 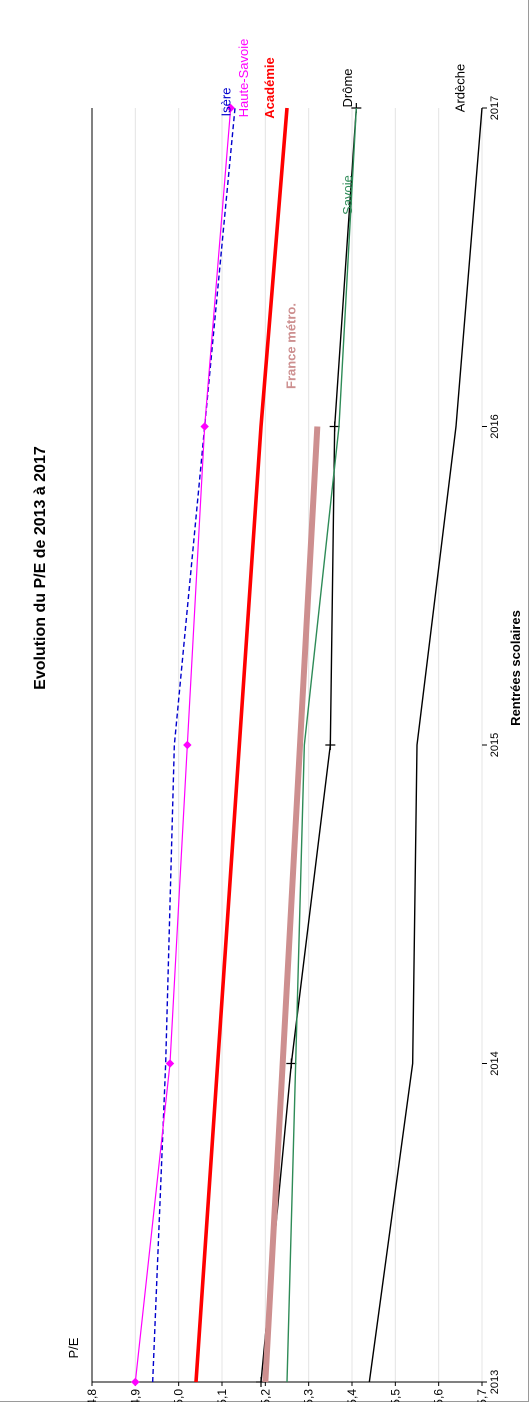 I want to click on series-label: Académie, so click(x=269, y=87).